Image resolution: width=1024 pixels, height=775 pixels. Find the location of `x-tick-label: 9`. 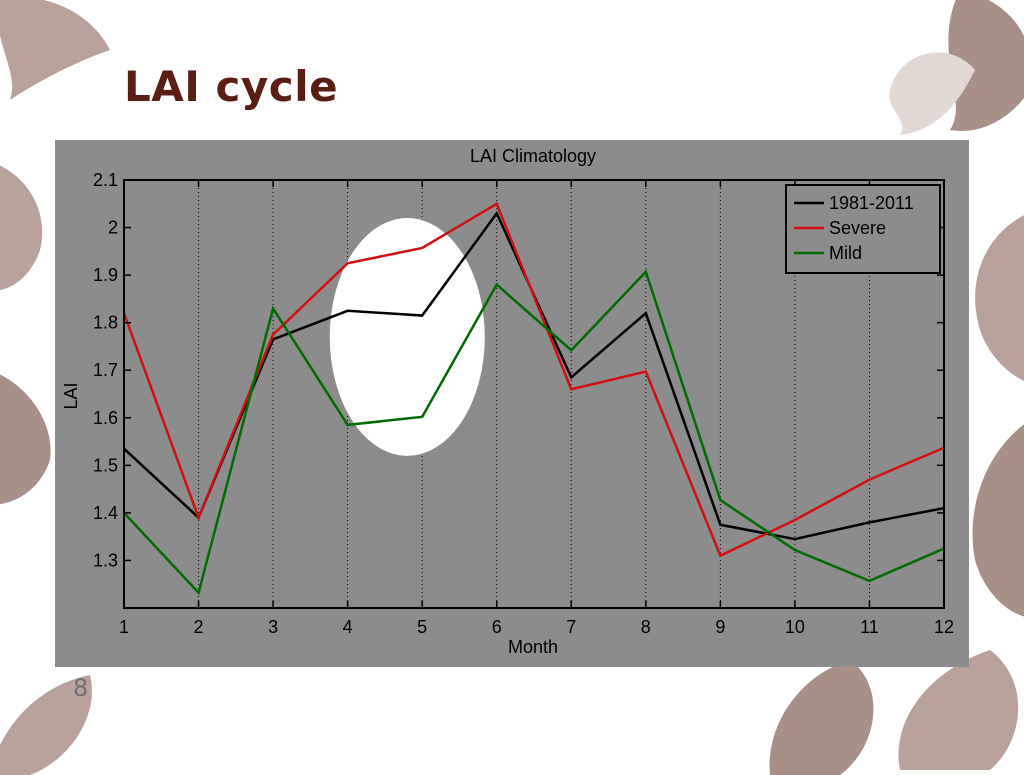

x-tick-label: 9 is located at coordinates (720, 627).